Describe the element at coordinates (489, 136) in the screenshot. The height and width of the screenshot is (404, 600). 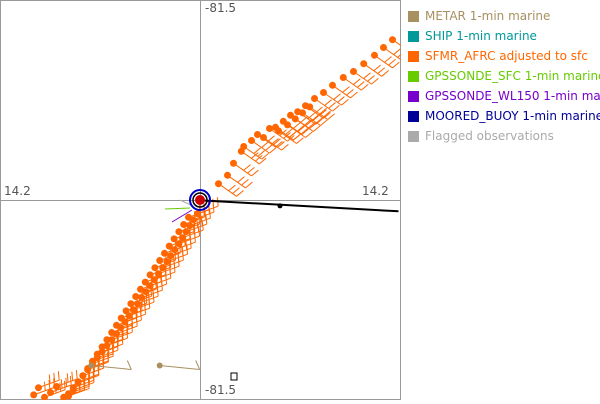
I see `legend-label: Flagged observations` at that location.